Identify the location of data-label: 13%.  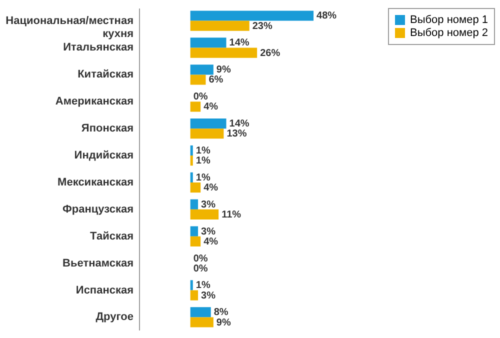
(236, 134).